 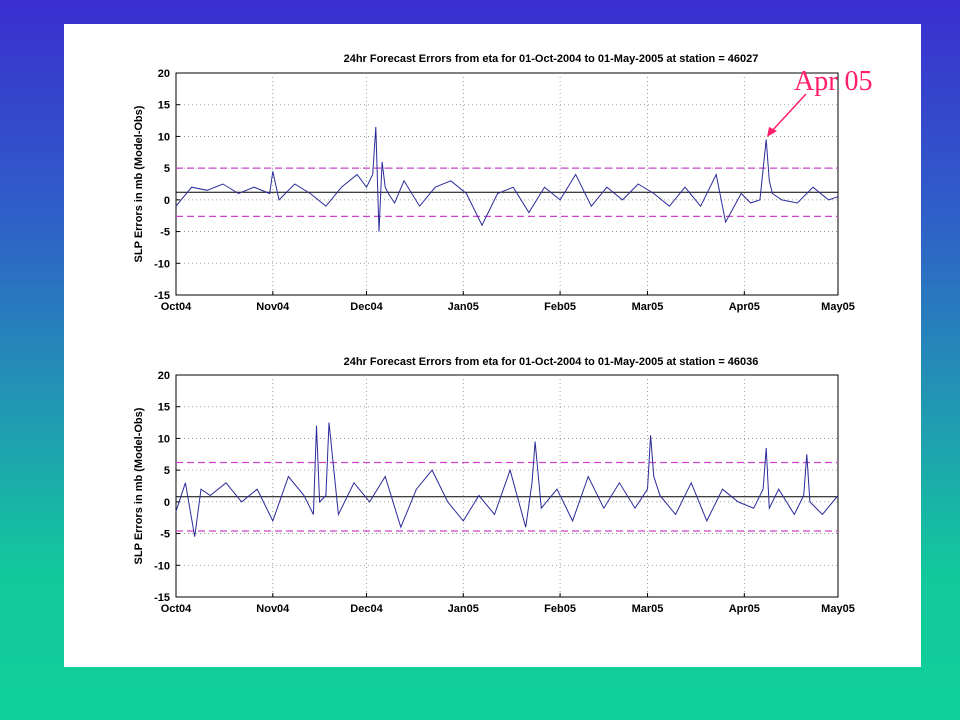 What do you see at coordinates (833, 81) in the screenshot?
I see `annotation-label: Apr 05` at bounding box center [833, 81].